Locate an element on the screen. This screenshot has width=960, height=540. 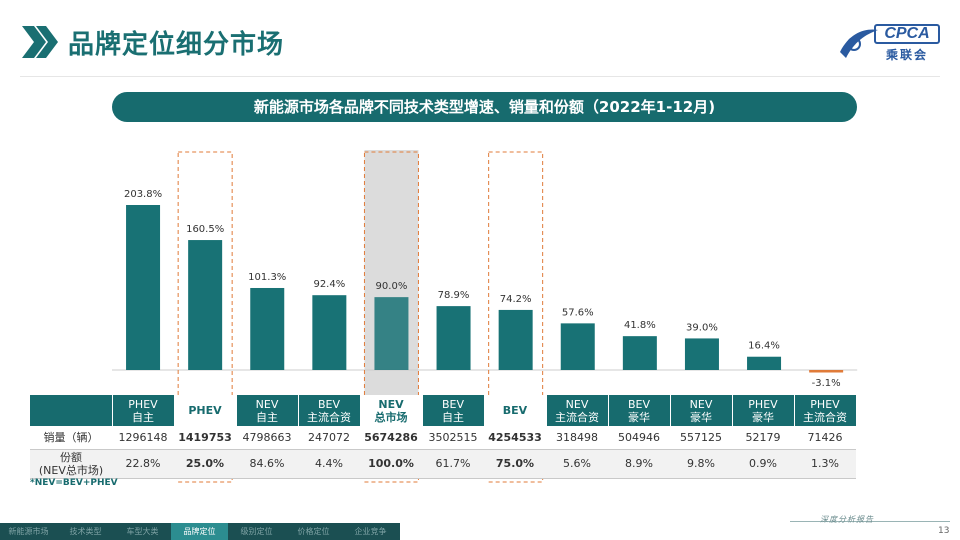
sales-cell: 1419753 is located at coordinates (205, 438).